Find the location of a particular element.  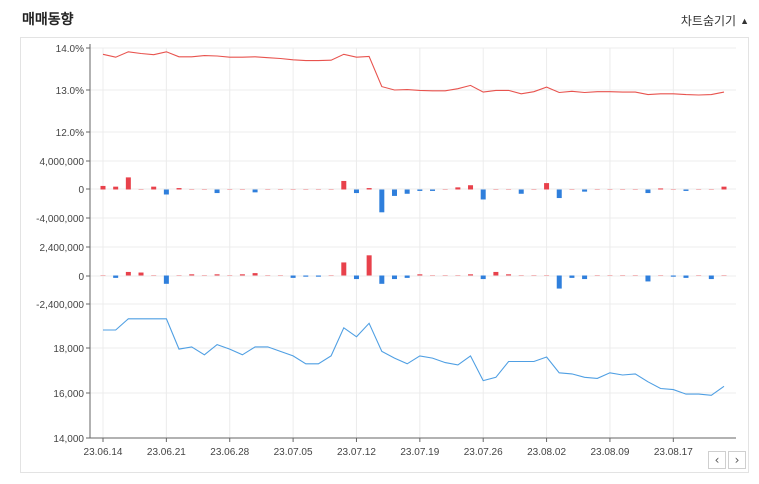

x-tick-label: 23.07.12 is located at coordinates (356, 452).